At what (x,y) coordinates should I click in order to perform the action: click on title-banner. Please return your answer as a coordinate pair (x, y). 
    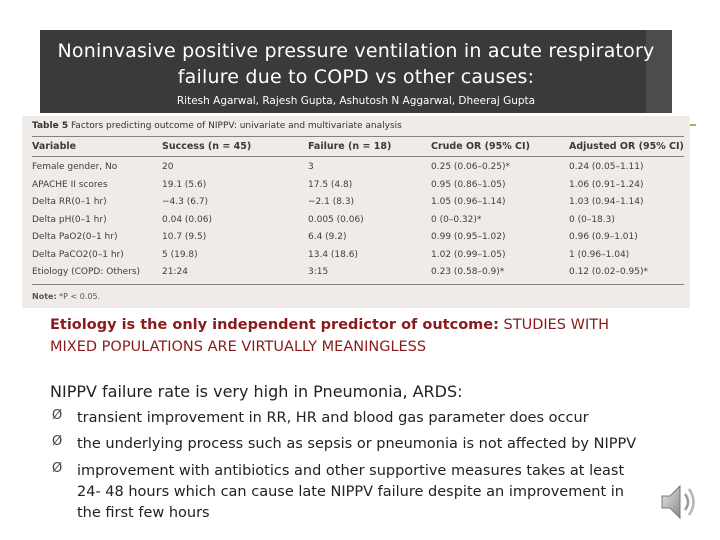
    Looking at the image, I should click on (356, 71).